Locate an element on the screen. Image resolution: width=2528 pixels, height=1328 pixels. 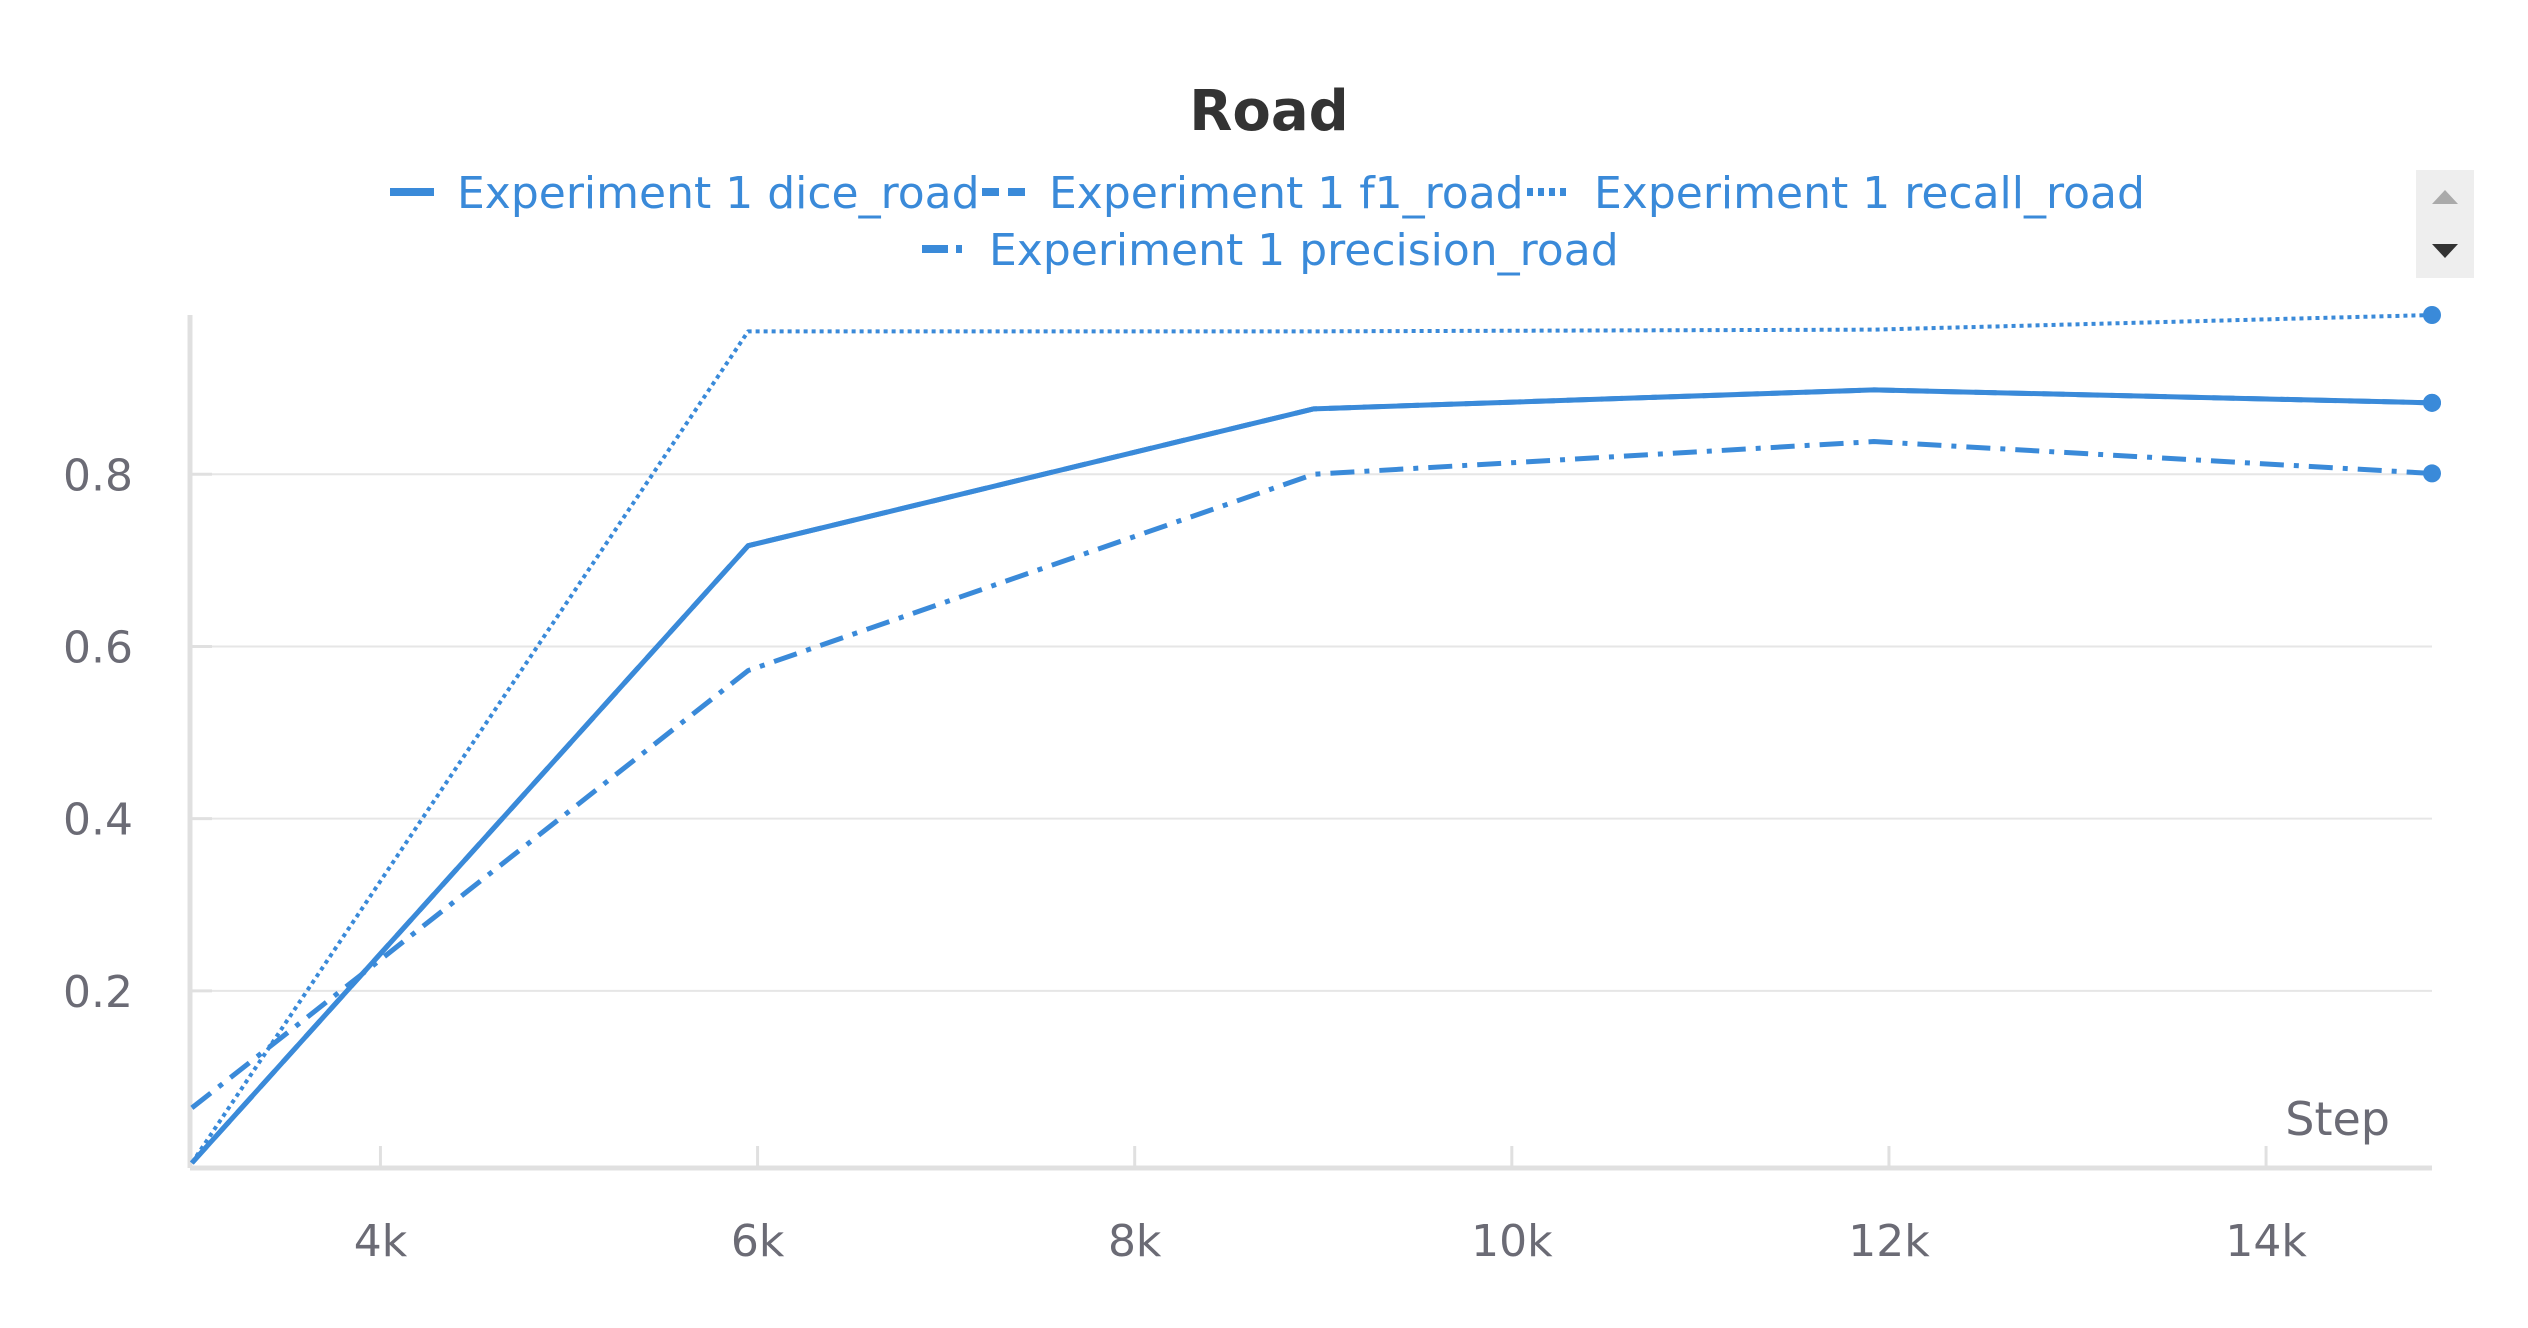
x-axis-title: Step is located at coordinates (2337, 1119).